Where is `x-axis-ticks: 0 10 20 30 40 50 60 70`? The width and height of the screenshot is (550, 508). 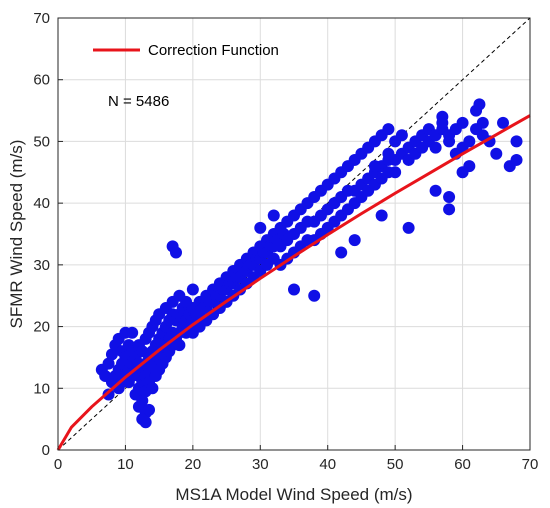 x-axis-ticks: 0 10 20 30 40 50 60 70 is located at coordinates (296, 459).